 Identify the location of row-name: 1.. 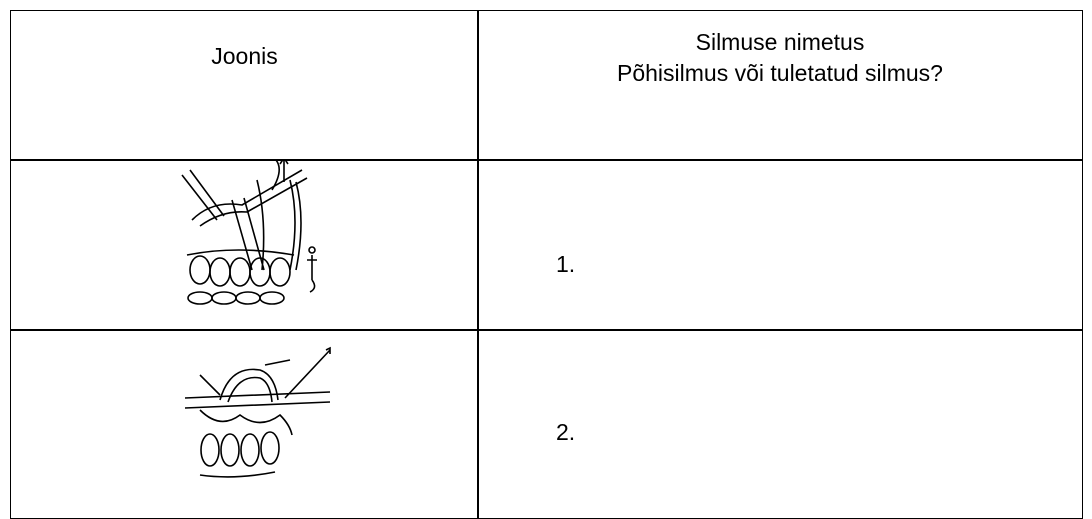
(566, 264).